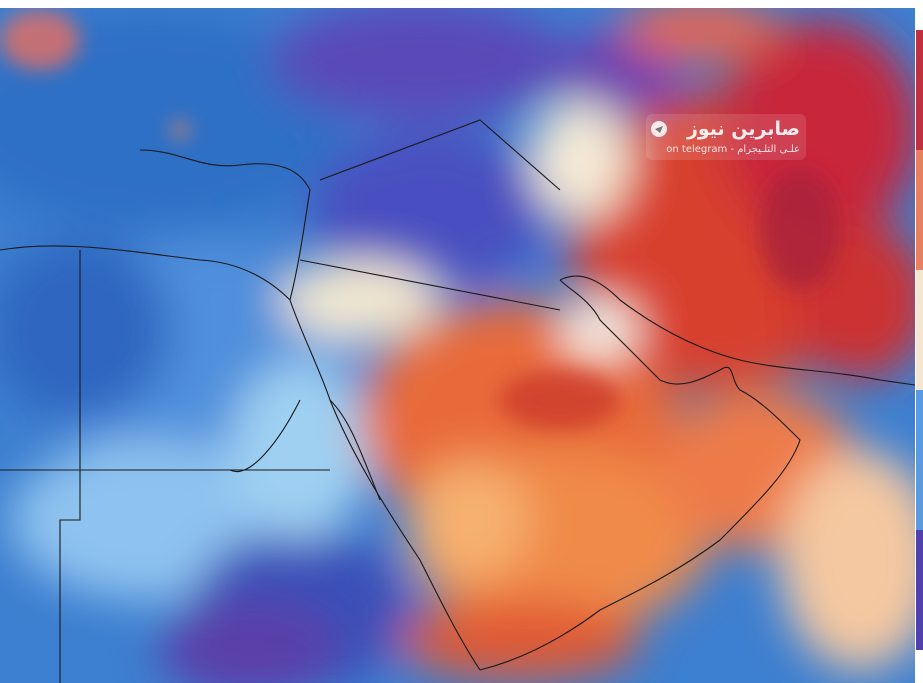 Image resolution: width=923 pixels, height=683 pixels. I want to click on header-strip, so click(461, 4).